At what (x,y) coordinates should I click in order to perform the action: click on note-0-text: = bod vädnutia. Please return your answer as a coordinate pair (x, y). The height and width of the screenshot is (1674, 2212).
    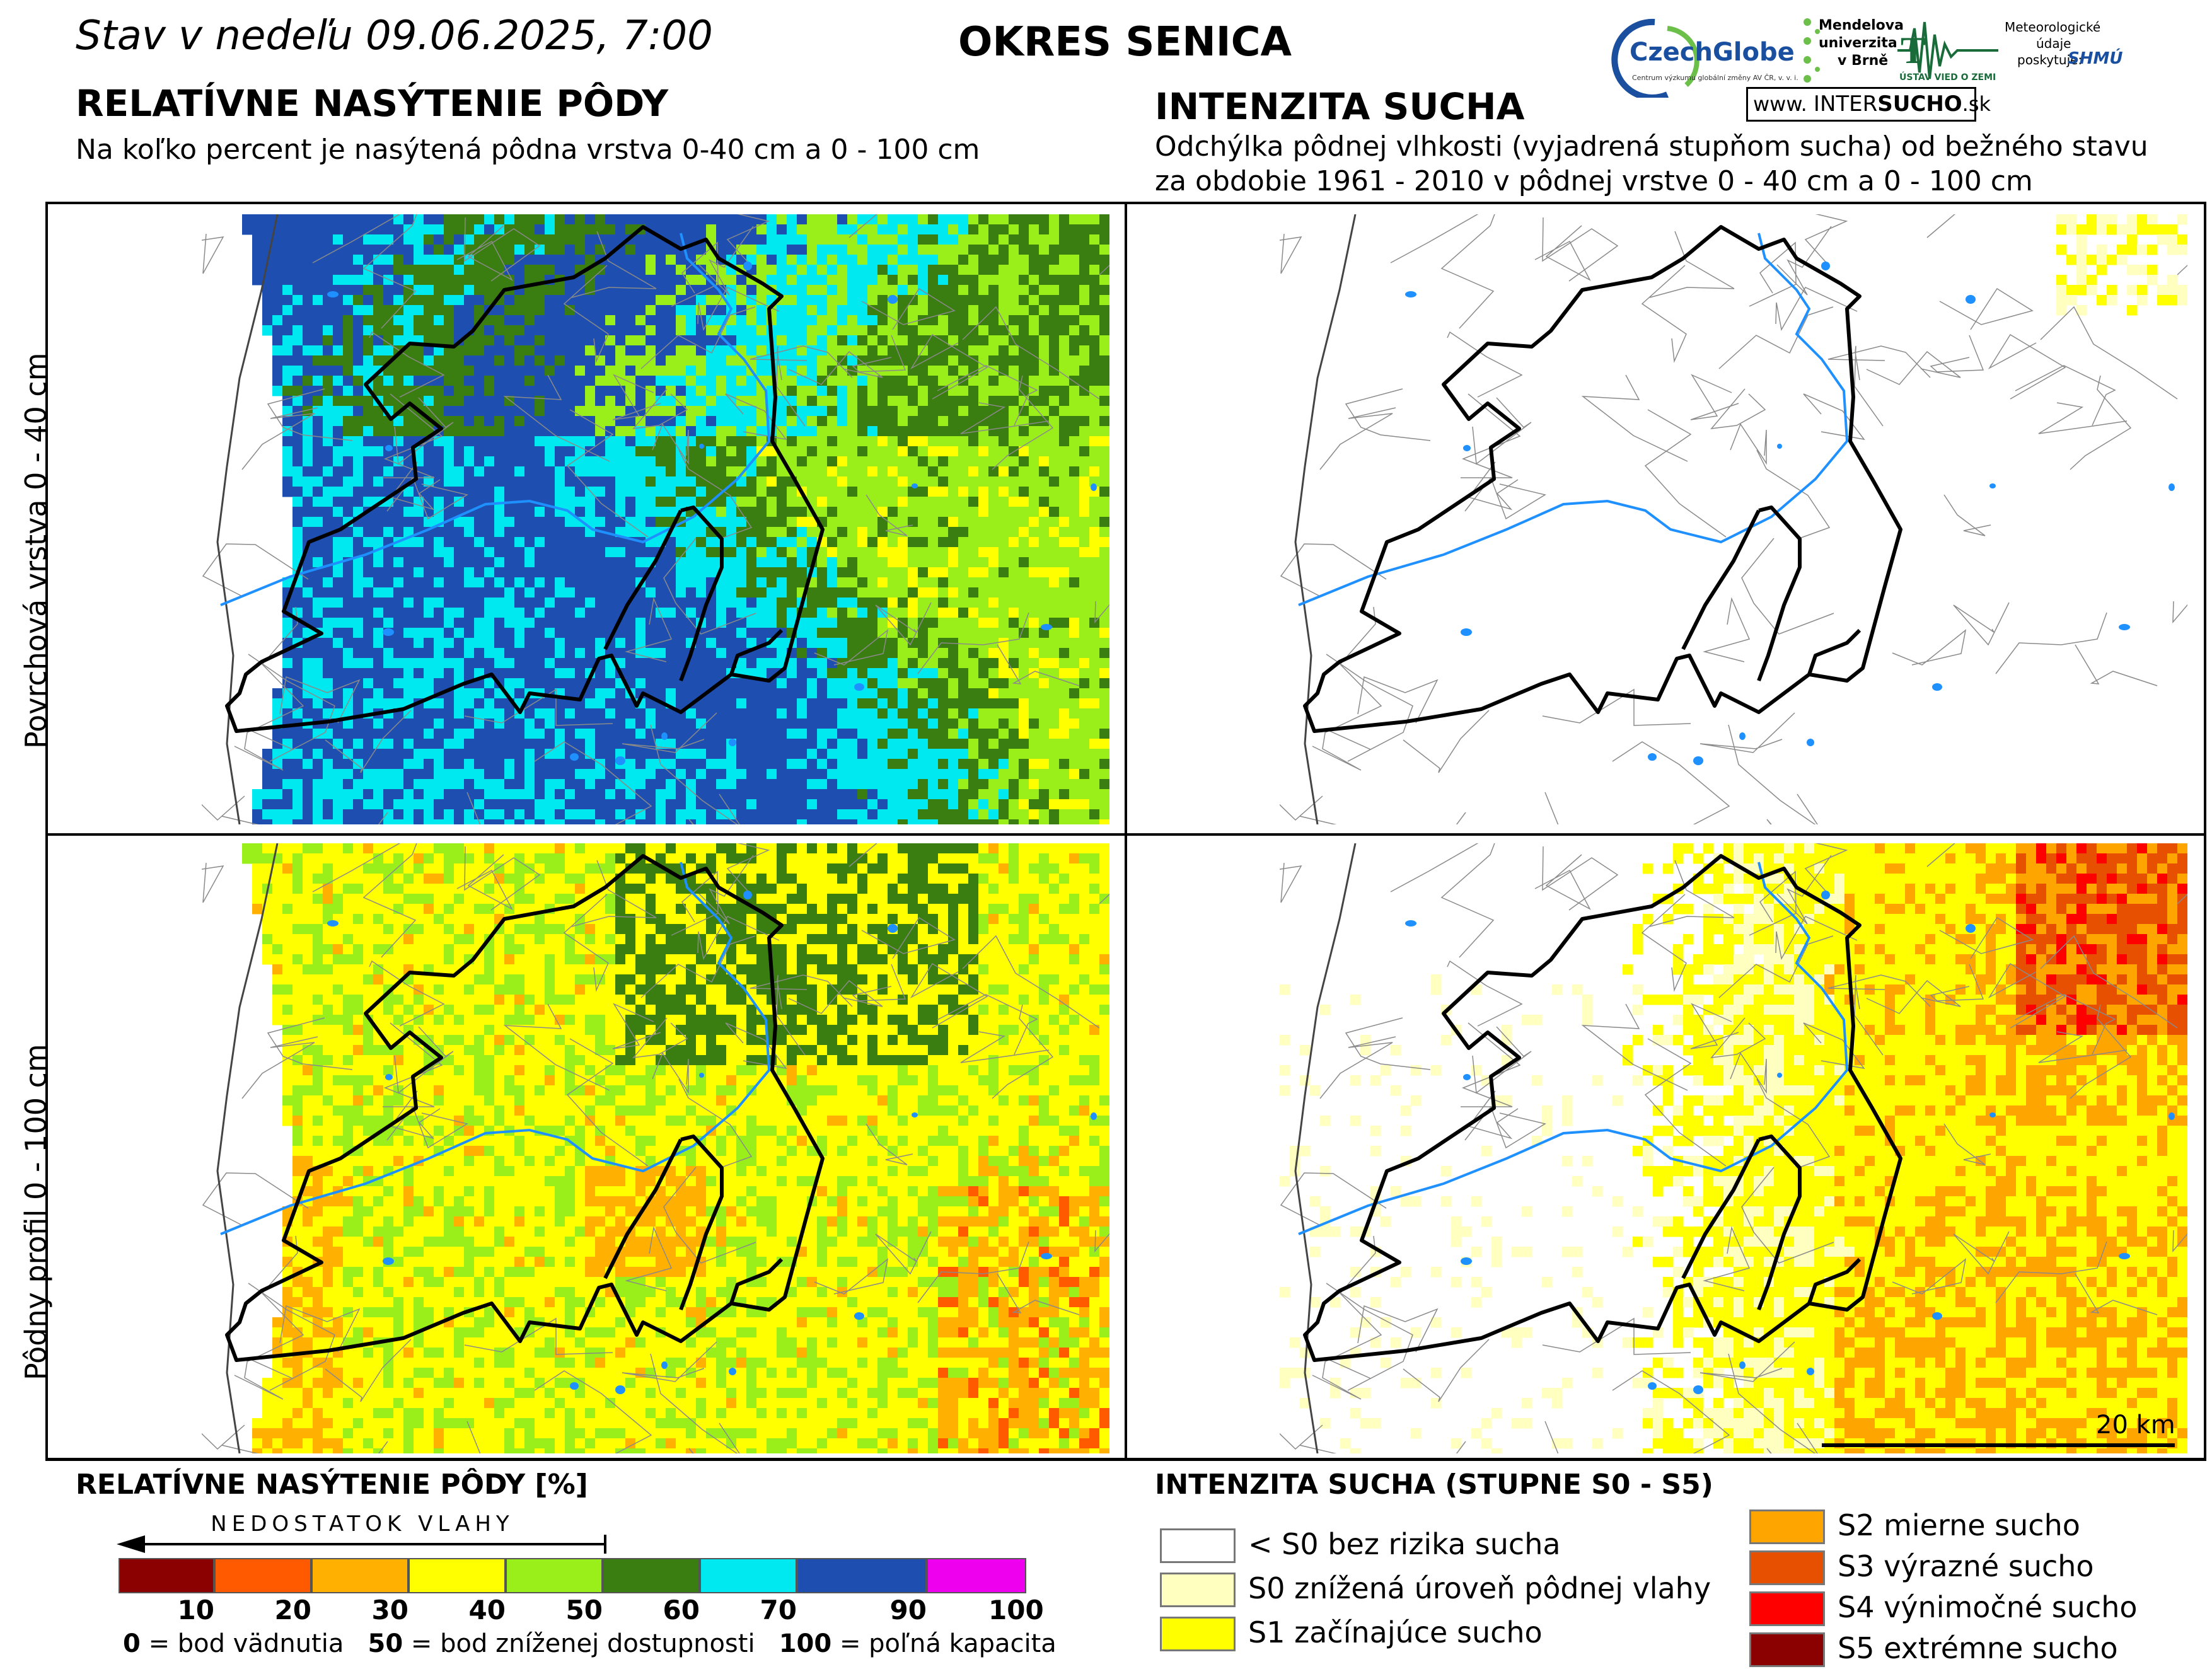
    Looking at the image, I should click on (246, 1643).